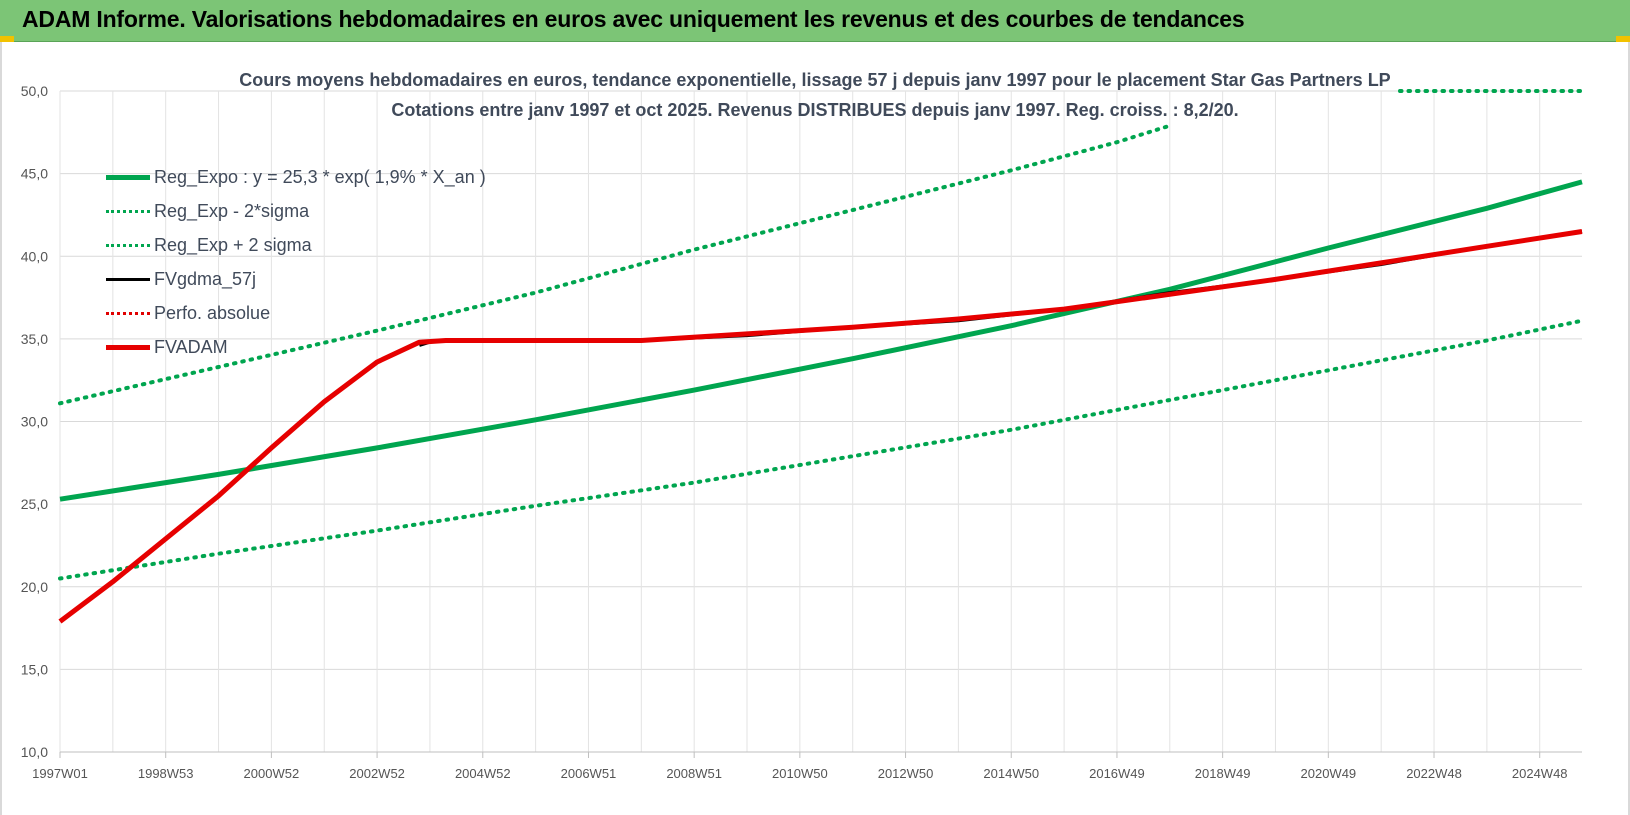 The image size is (1630, 815). I want to click on legend-item: Reg_Exp + 2 sigma, so click(296, 245).